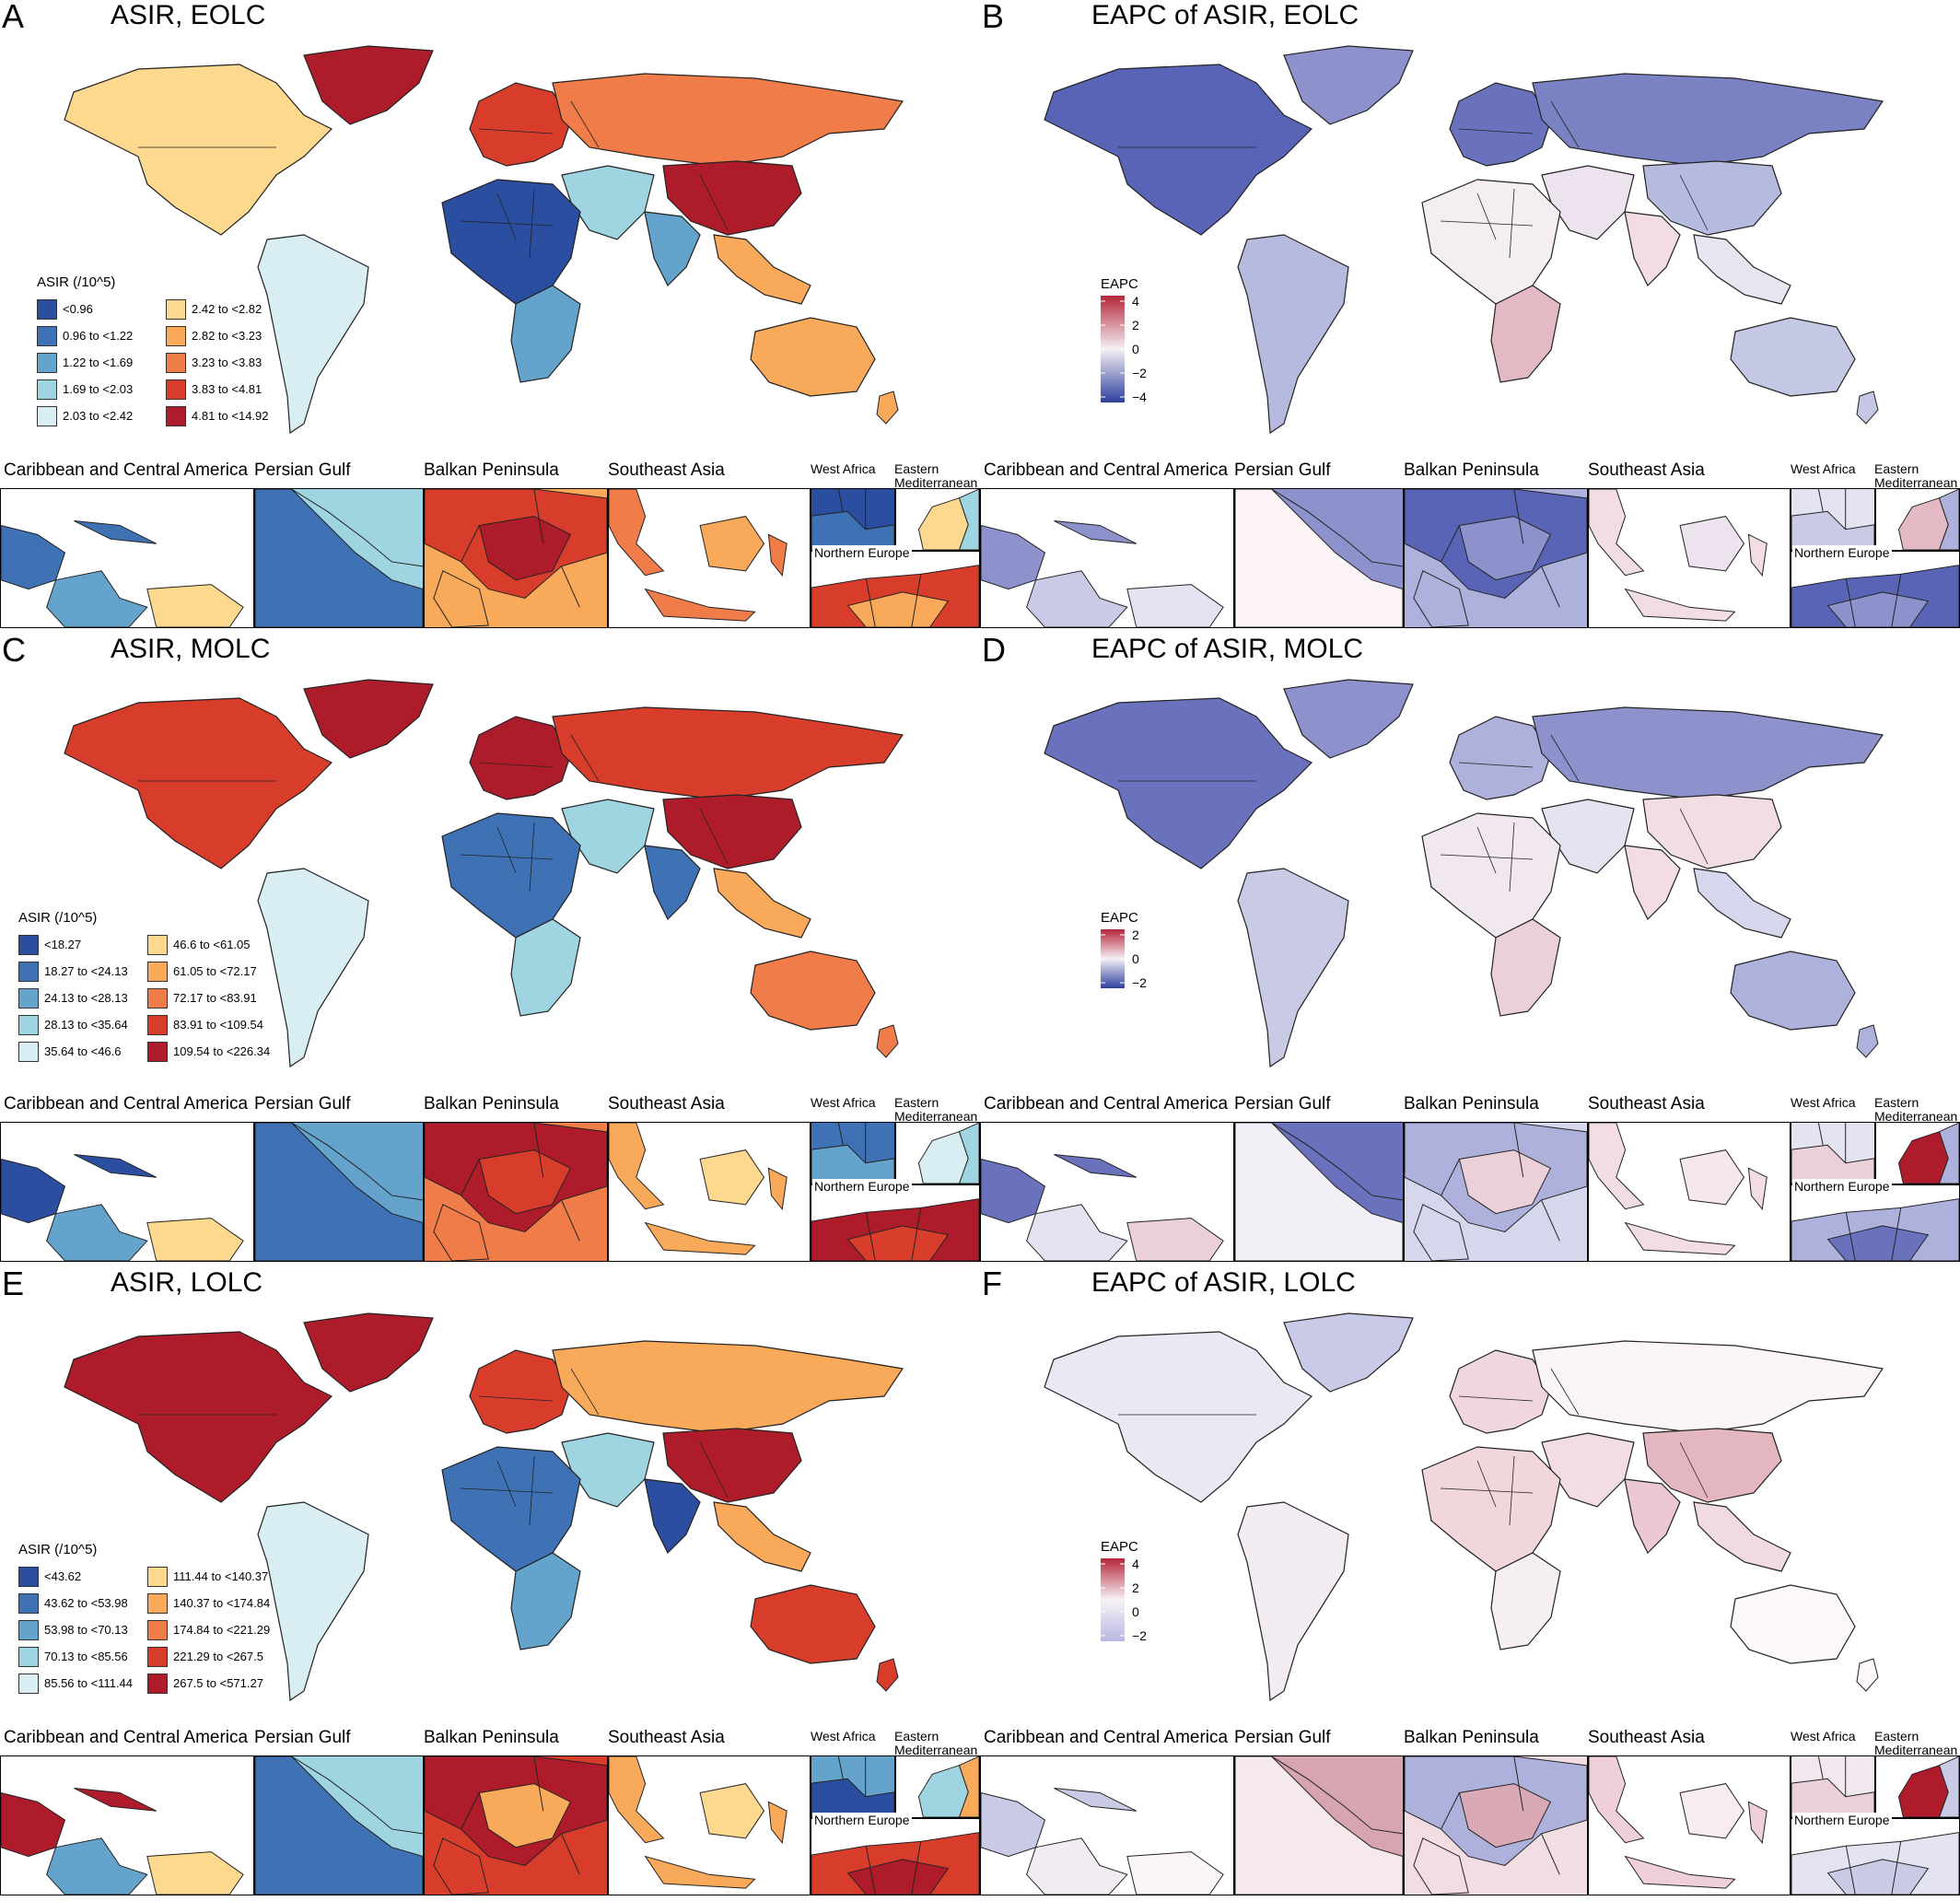  What do you see at coordinates (853, 1786) in the screenshot?
I see `inset-west-africa` at bounding box center [853, 1786].